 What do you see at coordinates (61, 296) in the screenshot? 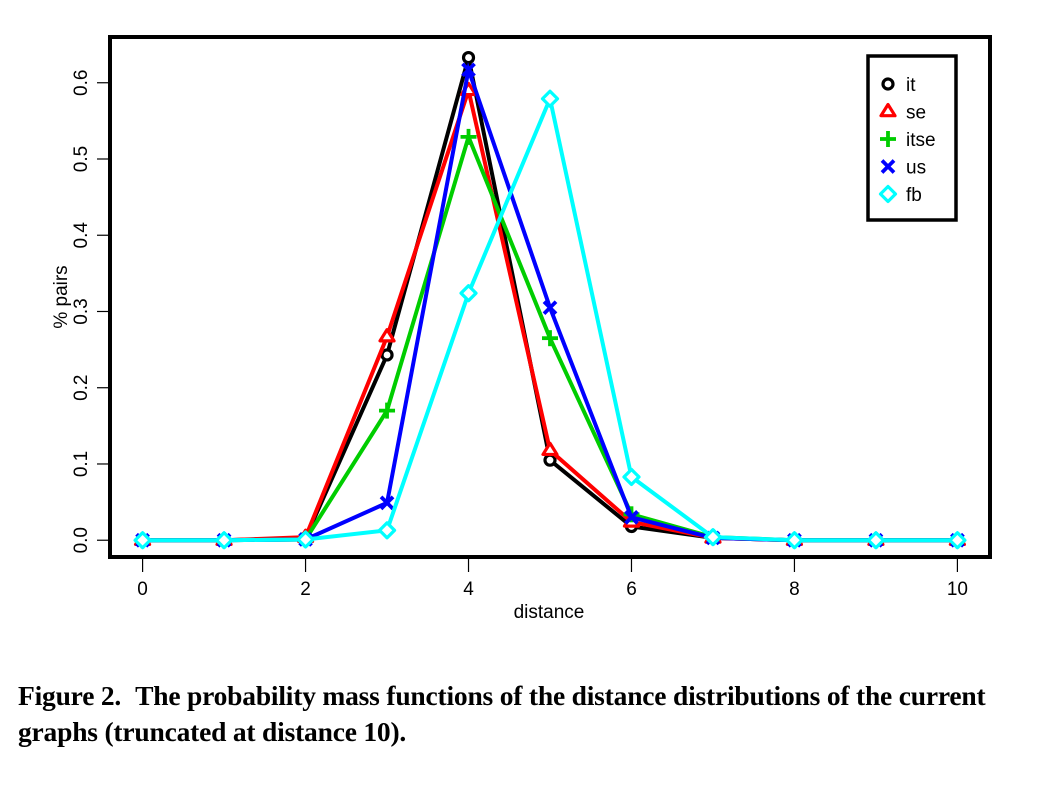
I see `y-axis-title: % pairs` at bounding box center [61, 296].